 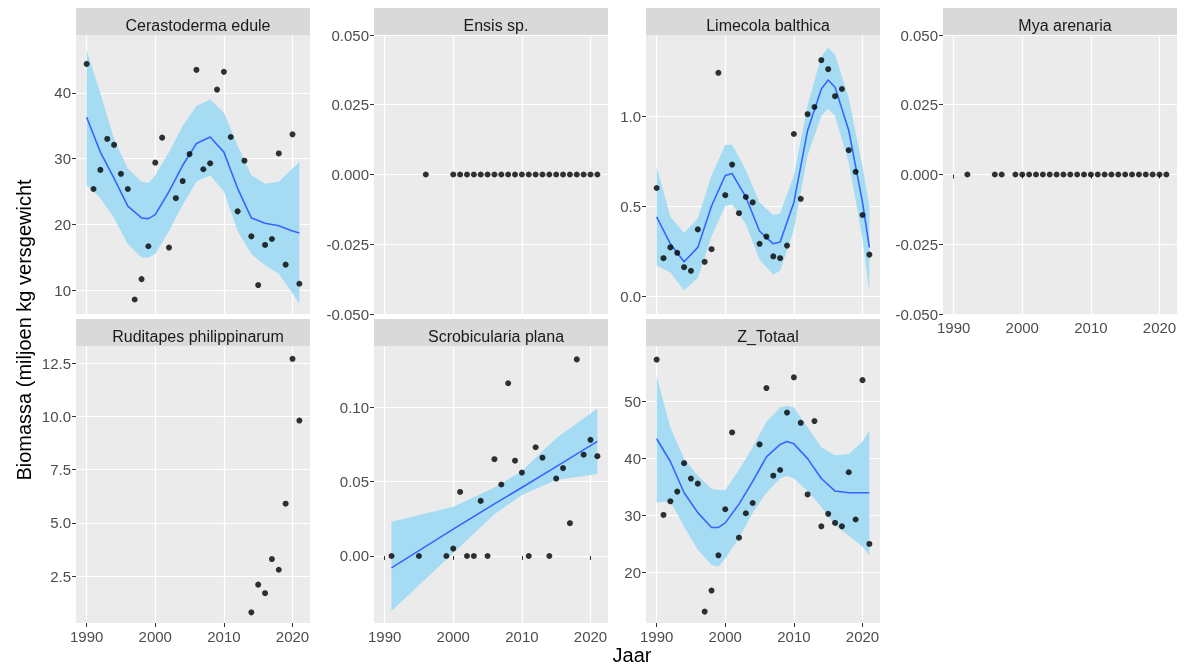 I want to click on y-tick-label: 0.0, so click(x=630, y=296).